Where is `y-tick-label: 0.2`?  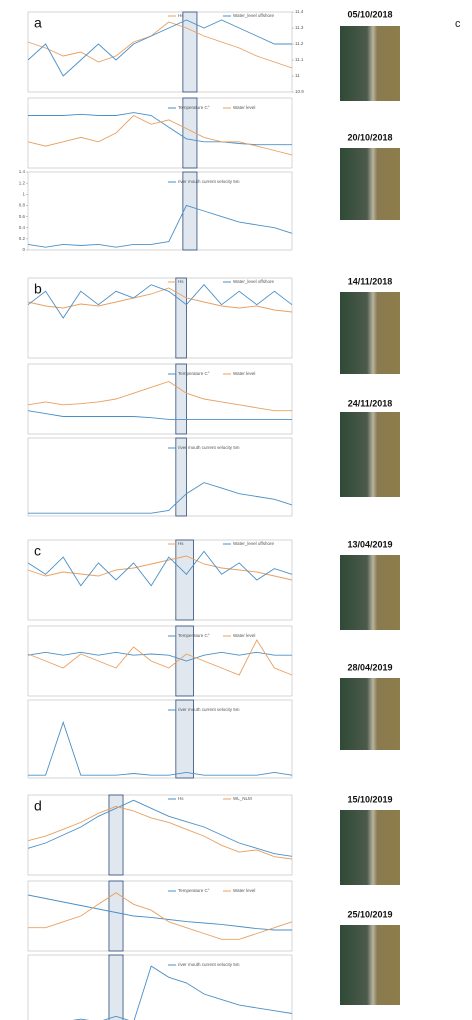
y-tick-label: 0.2 is located at coordinates (22, 238).